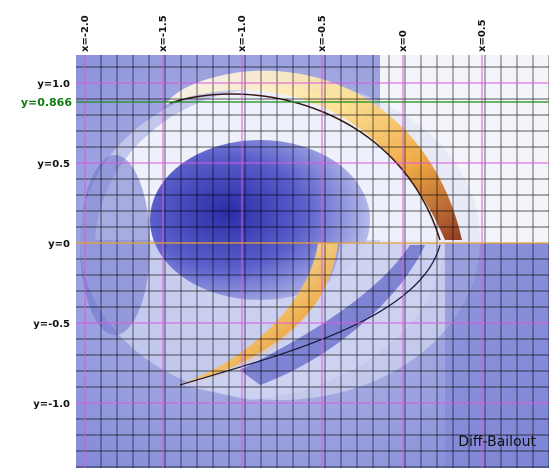  I want to click on lower-edge, so click(310, 315).